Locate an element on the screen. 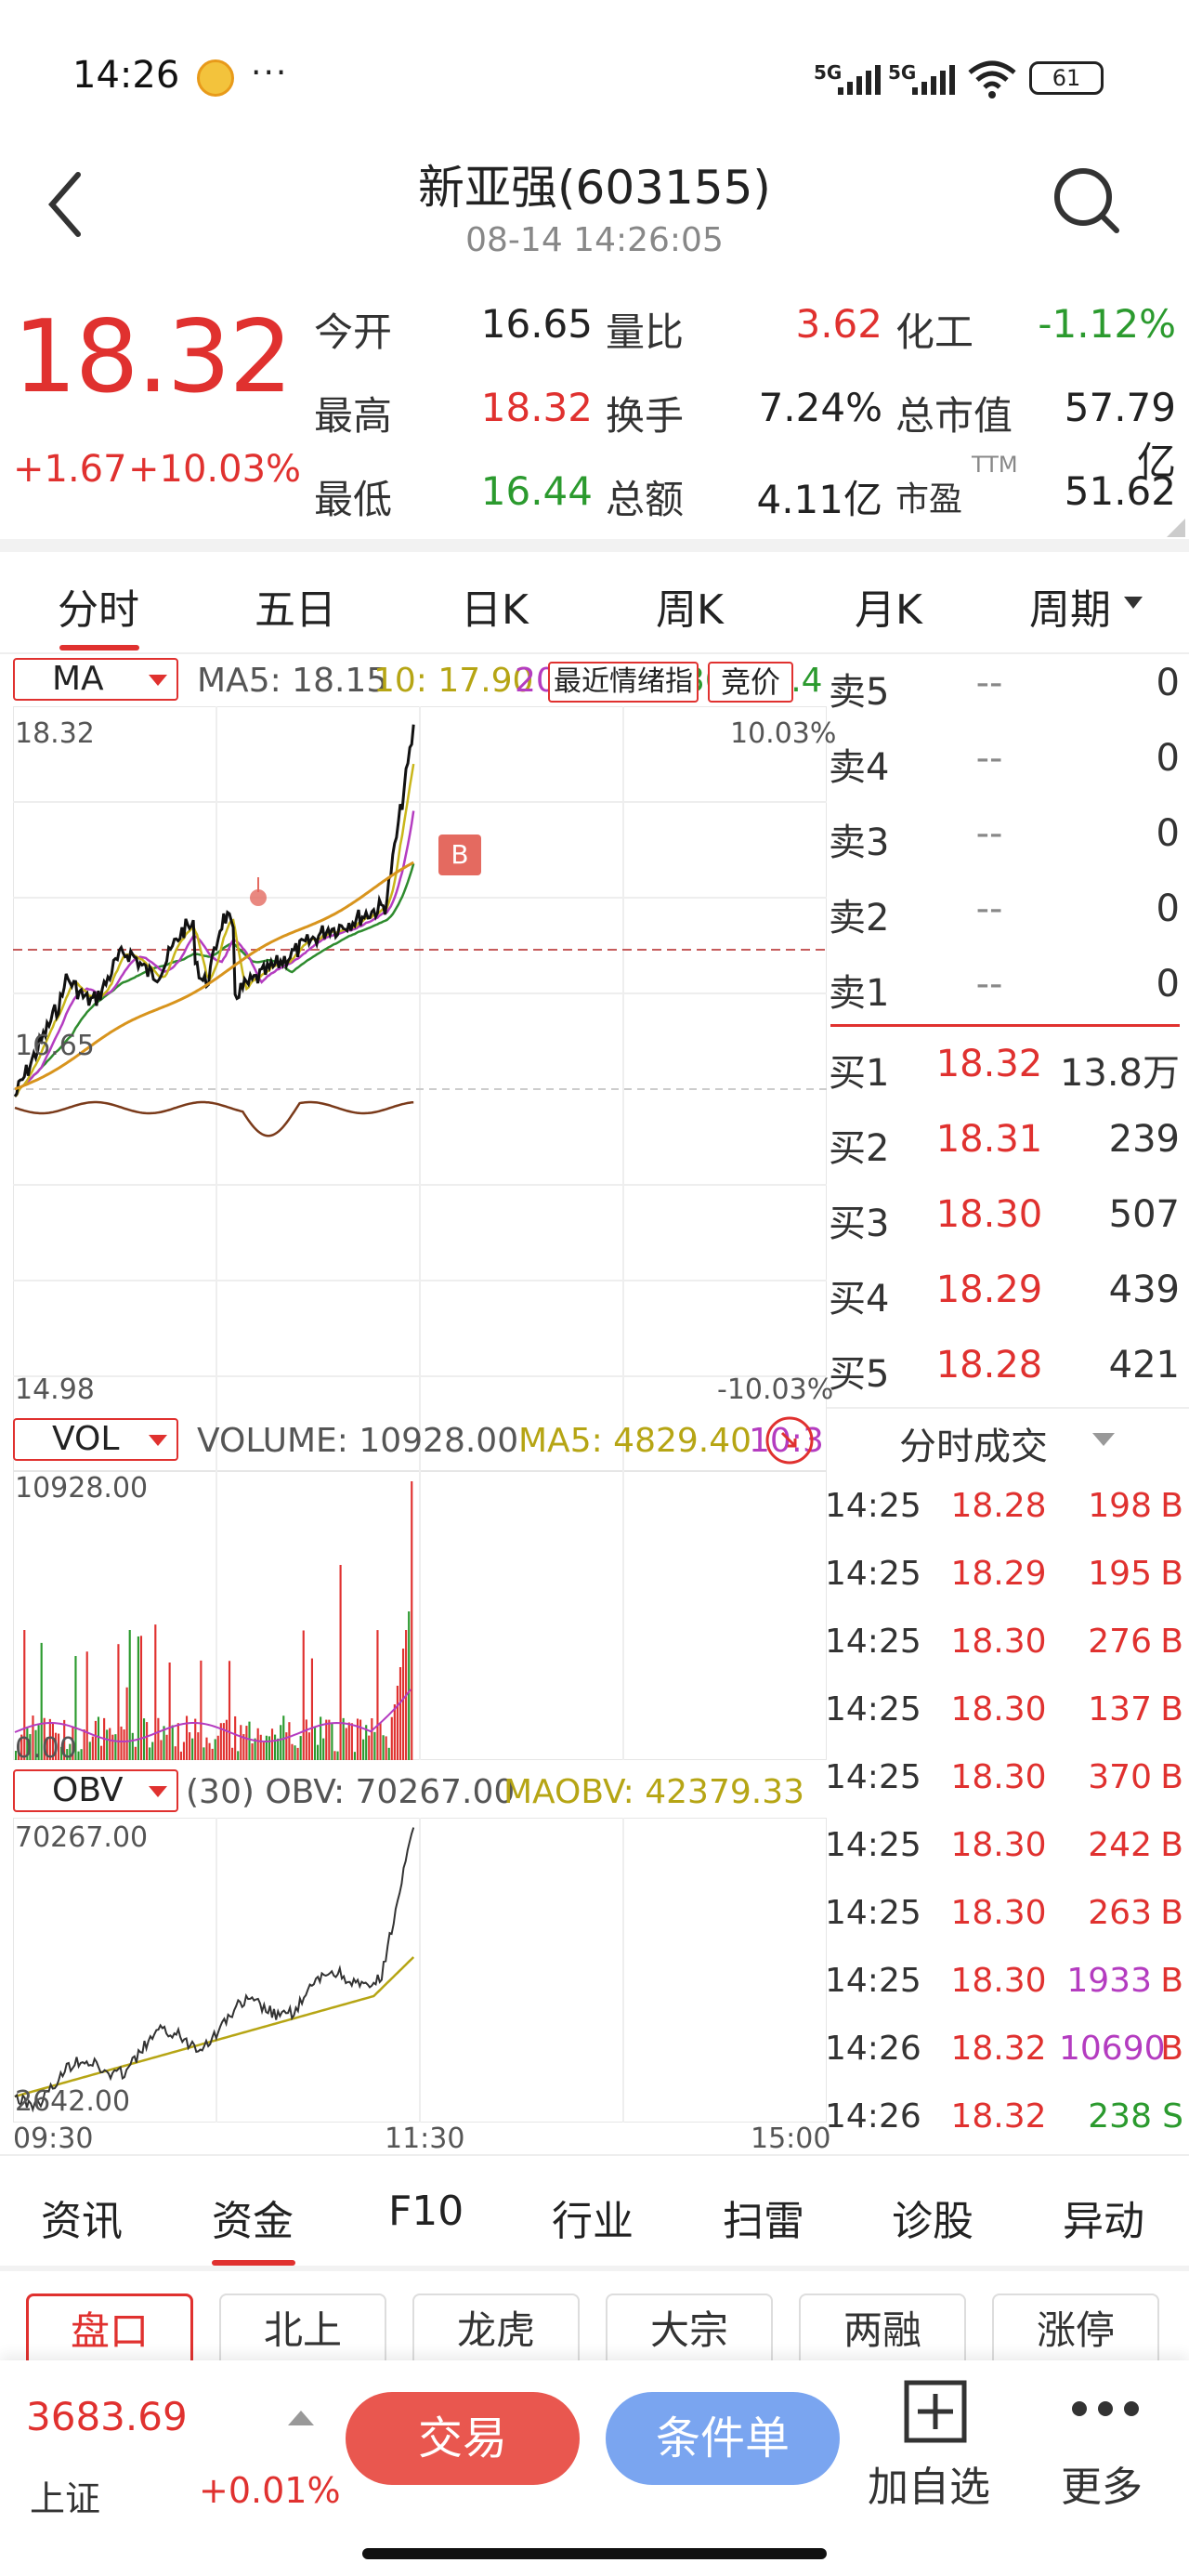  buy-level-price: 18.32 is located at coordinates (989, 1064).